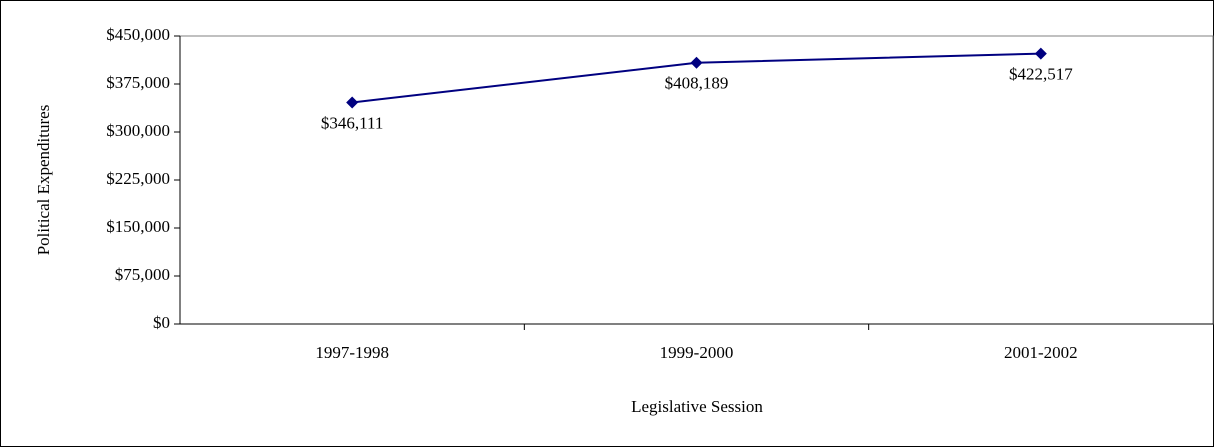 This screenshot has width=1215, height=448. What do you see at coordinates (138, 226) in the screenshot?
I see `y-tick-label: $150,000` at bounding box center [138, 226].